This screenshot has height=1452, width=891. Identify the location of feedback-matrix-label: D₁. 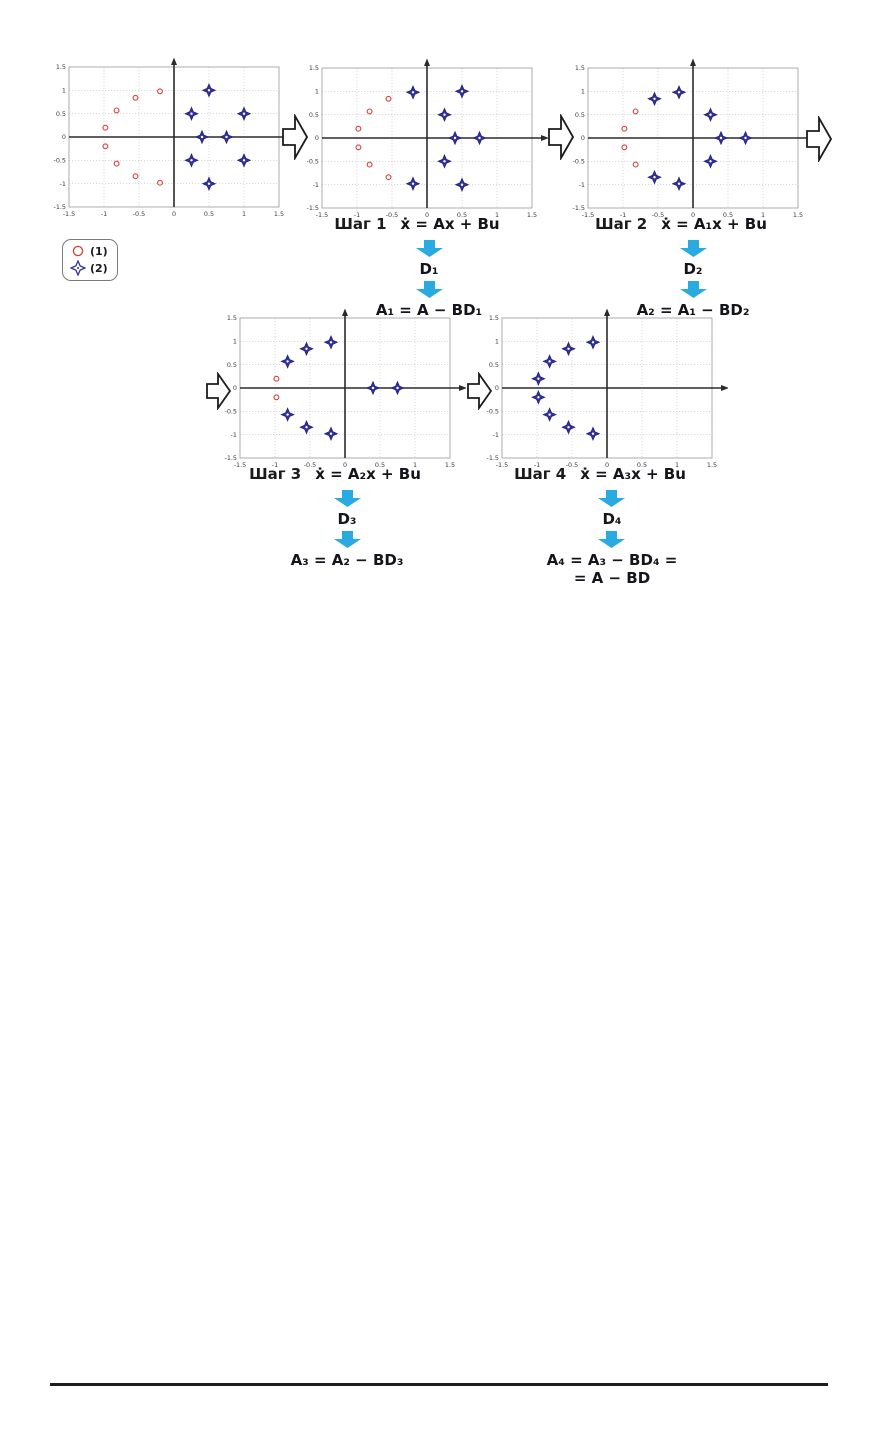
(429, 269).